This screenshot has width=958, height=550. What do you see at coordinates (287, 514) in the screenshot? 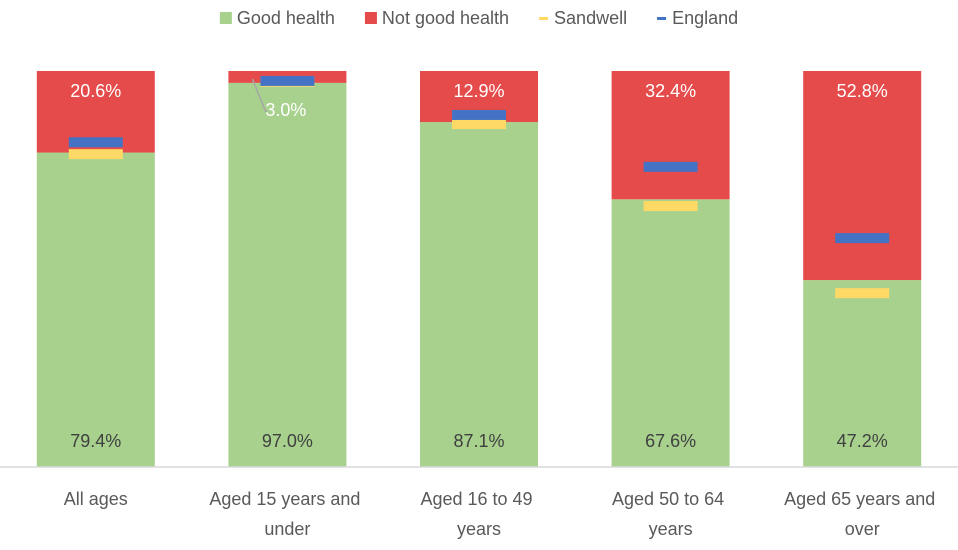
I see `x-tick-label: Aged 15 years and under` at bounding box center [287, 514].